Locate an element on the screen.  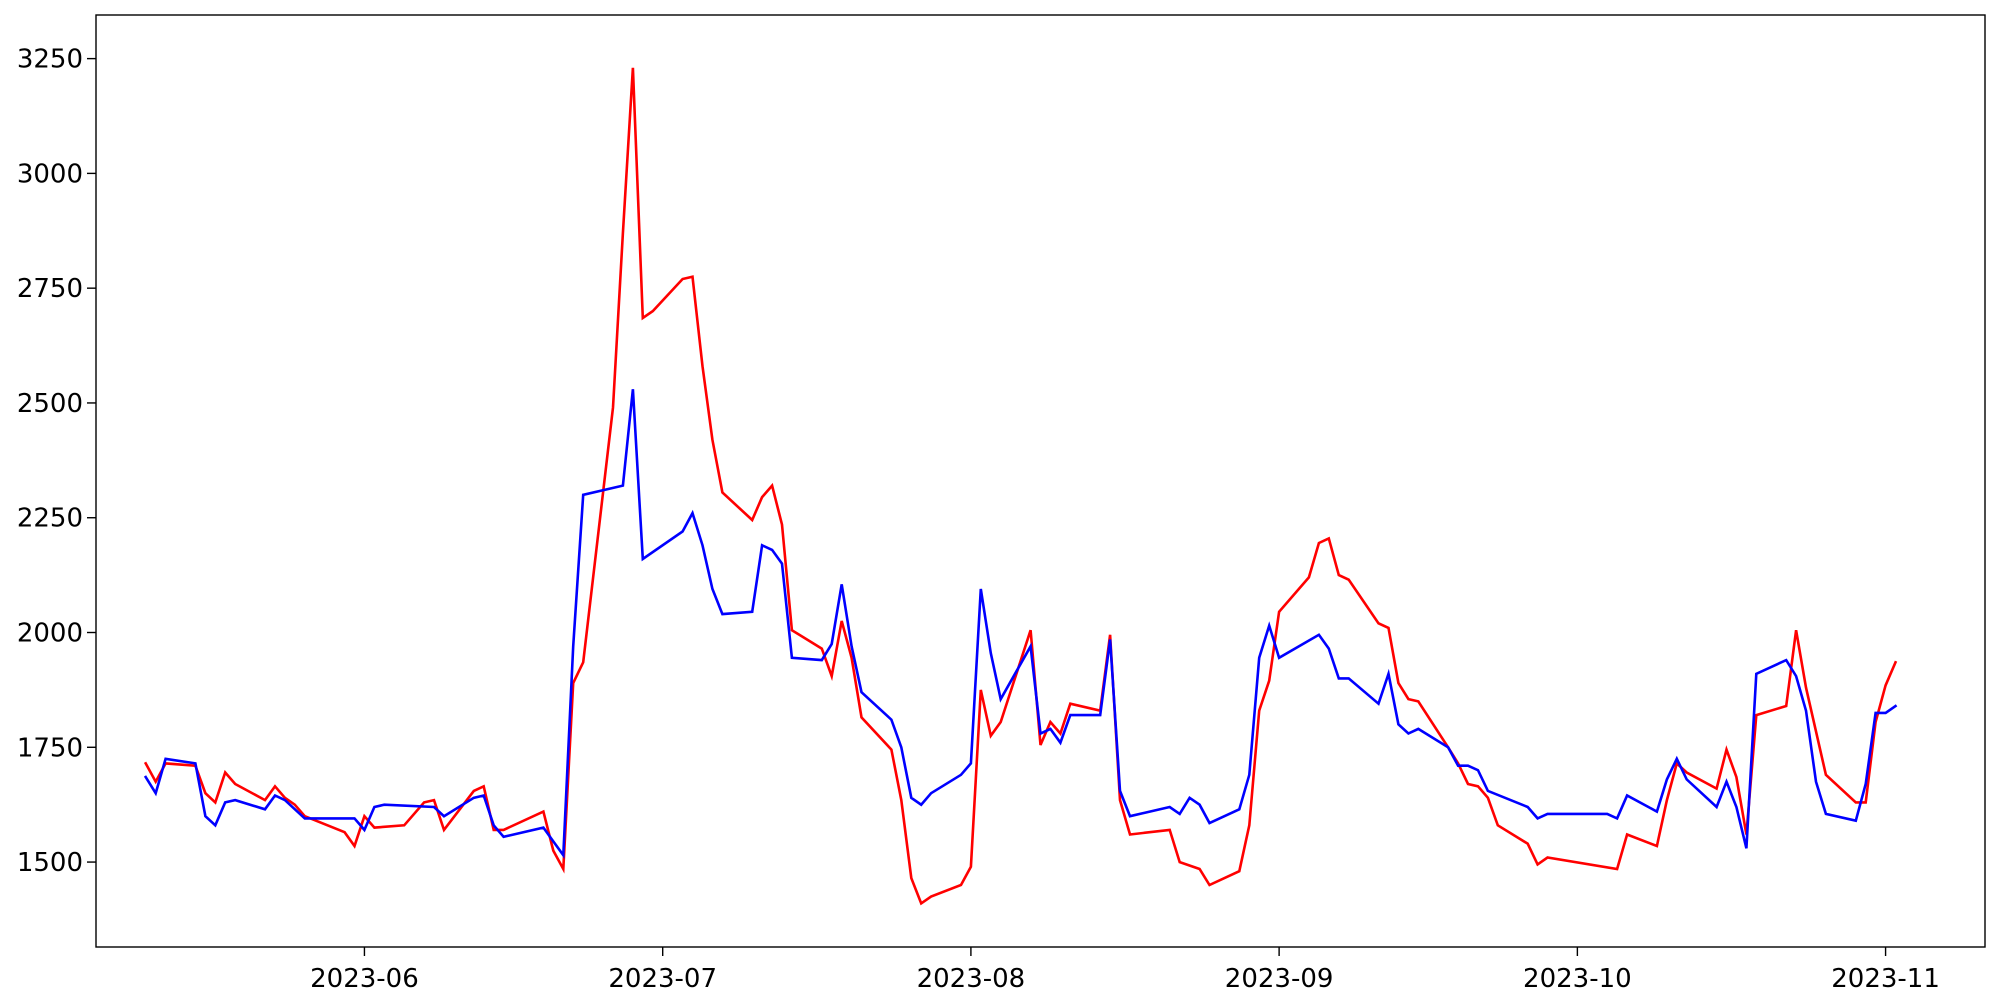
x-tick-label: 2023-09 is located at coordinates (1279, 979).